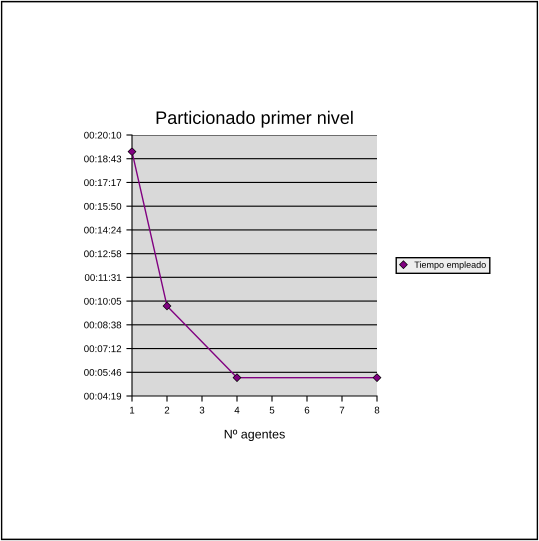  I want to click on y-tick-label: 00:15:50, so click(103, 206).